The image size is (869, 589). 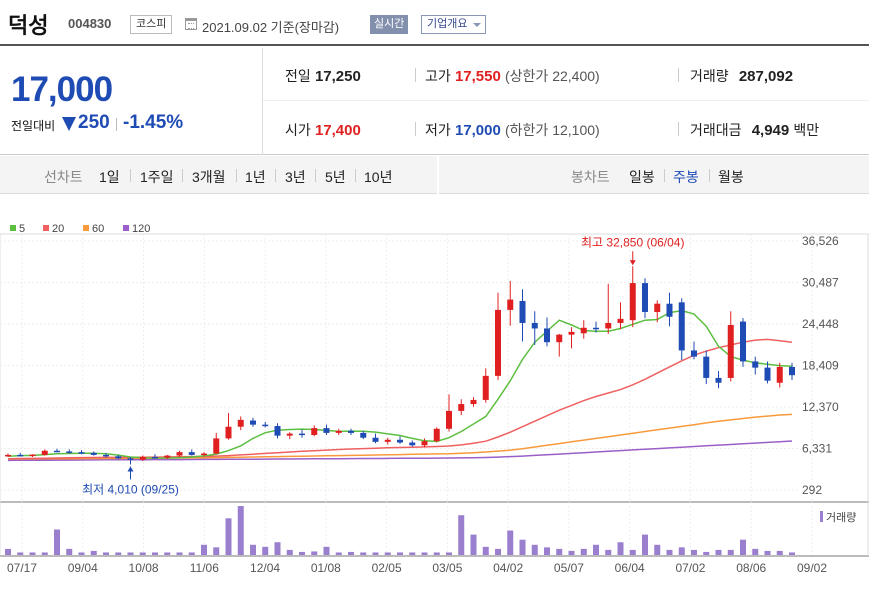 I want to click on x-tick-label: 03/05, so click(x=447, y=568).